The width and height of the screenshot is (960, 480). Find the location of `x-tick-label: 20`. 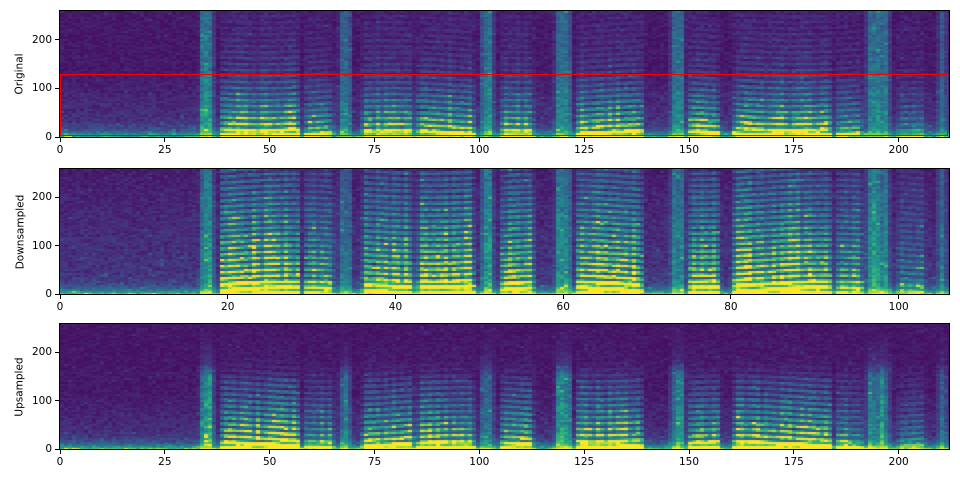

x-tick-label: 20 is located at coordinates (228, 307).